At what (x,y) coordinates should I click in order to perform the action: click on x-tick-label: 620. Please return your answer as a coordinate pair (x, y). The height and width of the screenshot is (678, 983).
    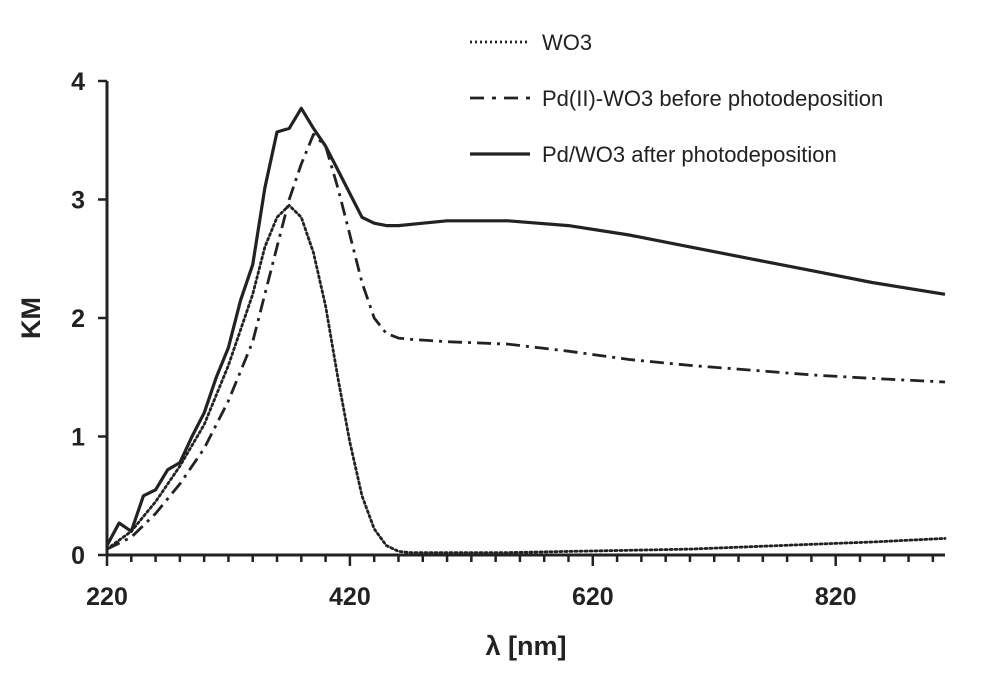
    Looking at the image, I should click on (593, 597).